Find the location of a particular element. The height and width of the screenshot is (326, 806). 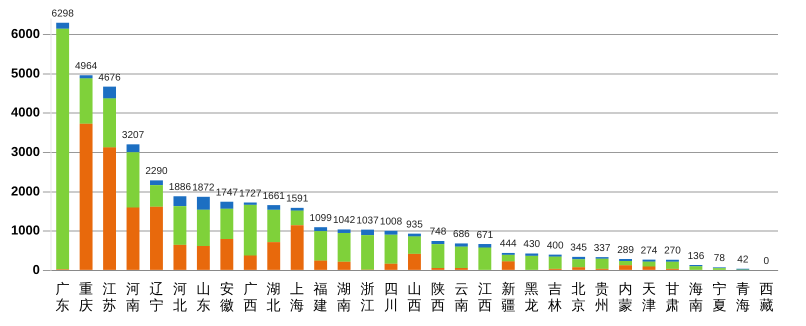

x-tick-label: 陕西 is located at coordinates (437, 297).